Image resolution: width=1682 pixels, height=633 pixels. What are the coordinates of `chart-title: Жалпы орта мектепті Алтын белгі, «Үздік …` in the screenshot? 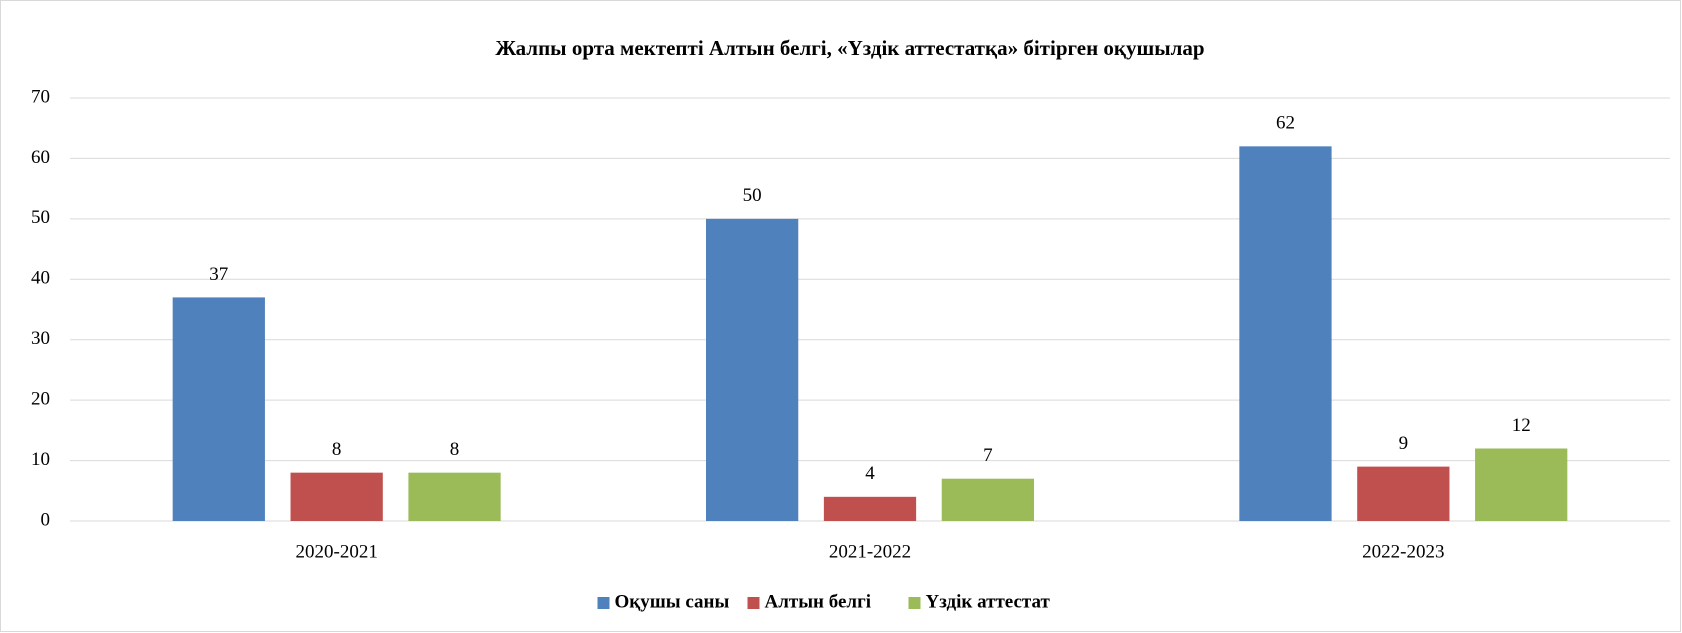 It's located at (849, 48).